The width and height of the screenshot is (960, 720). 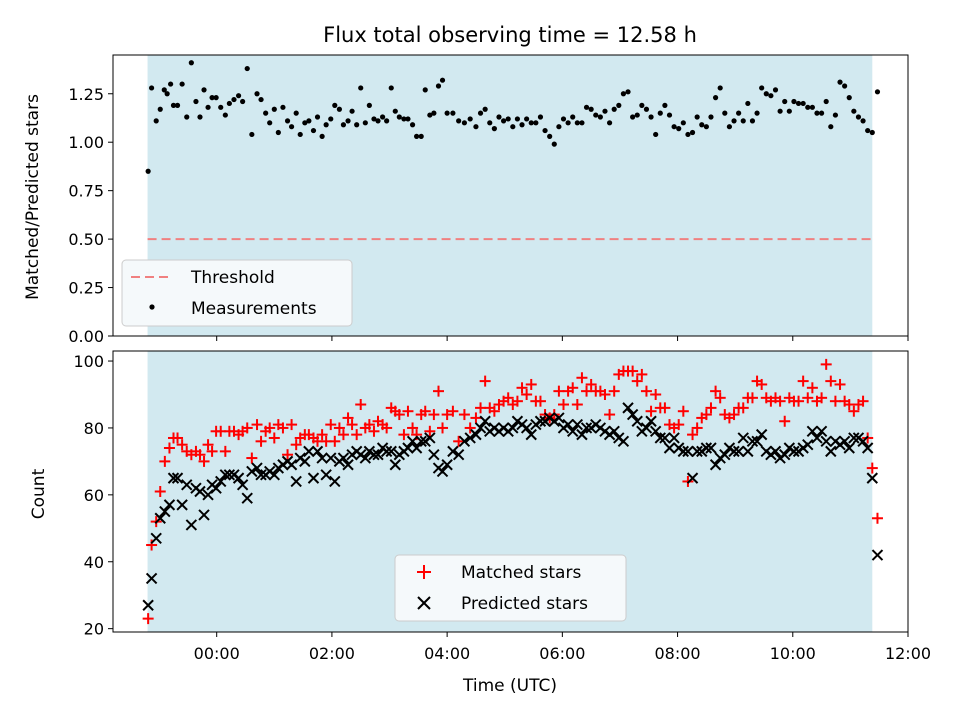 I want to click on predicted-legend-marker, so click(x=424, y=603).